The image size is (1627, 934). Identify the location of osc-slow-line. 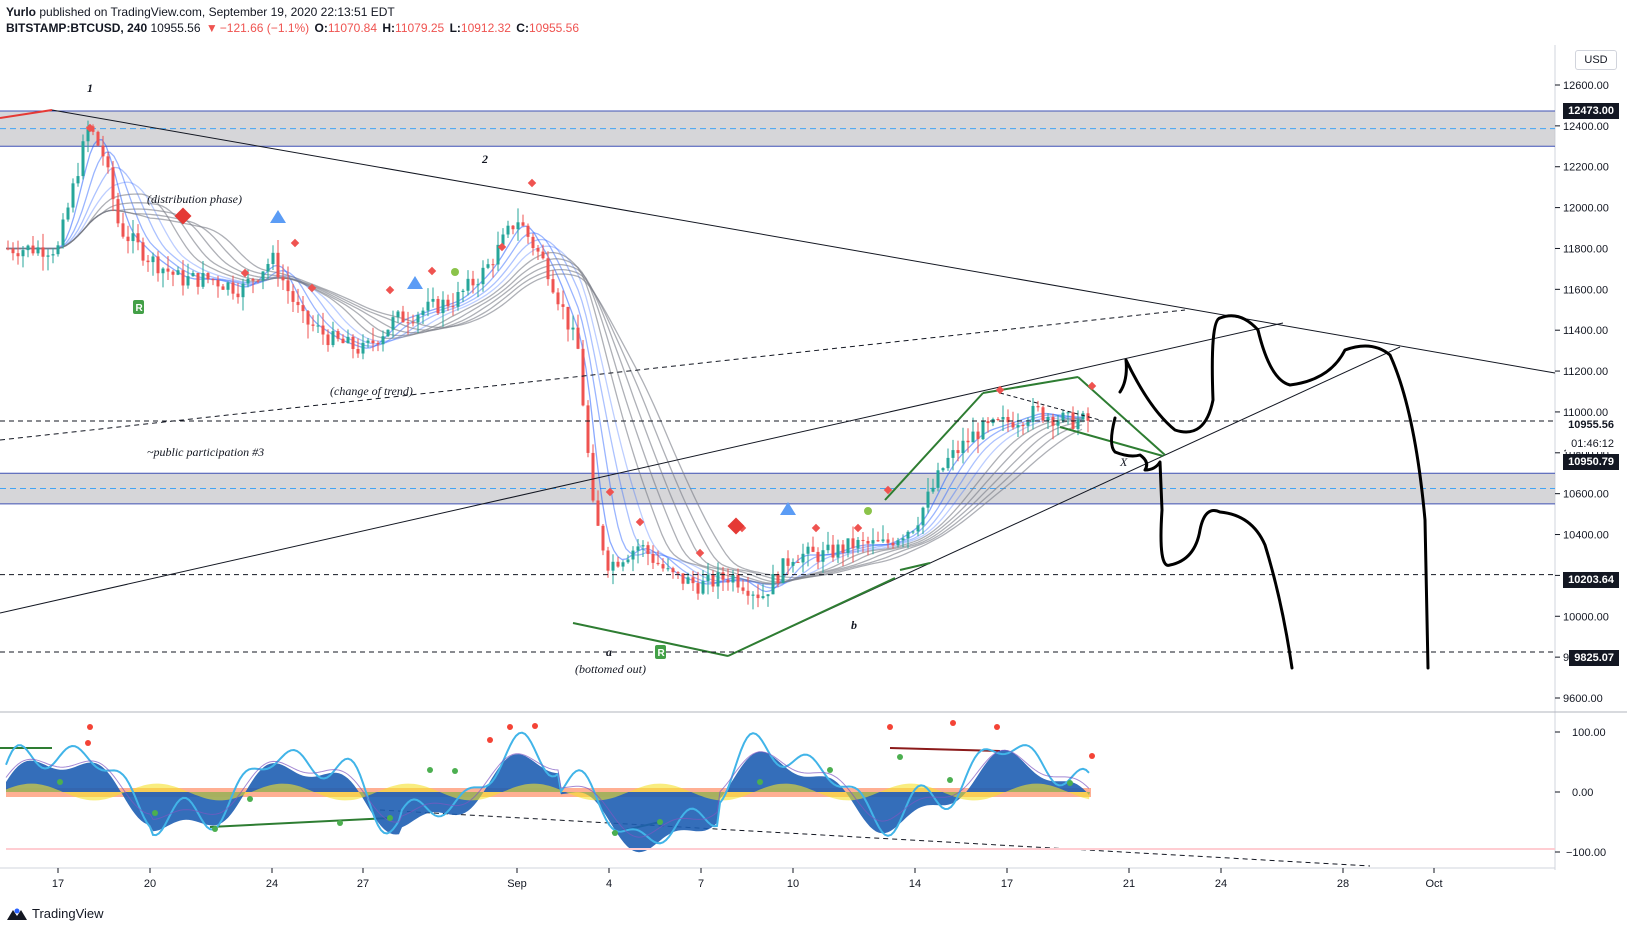
(547, 793).